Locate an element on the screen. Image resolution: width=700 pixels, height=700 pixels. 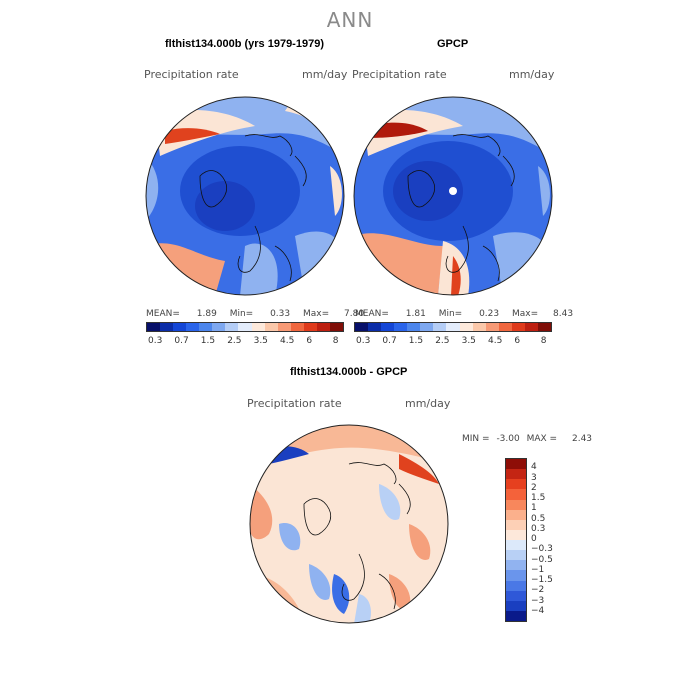
colorbar-tick-label: −1 is located at coordinates (538, 569).